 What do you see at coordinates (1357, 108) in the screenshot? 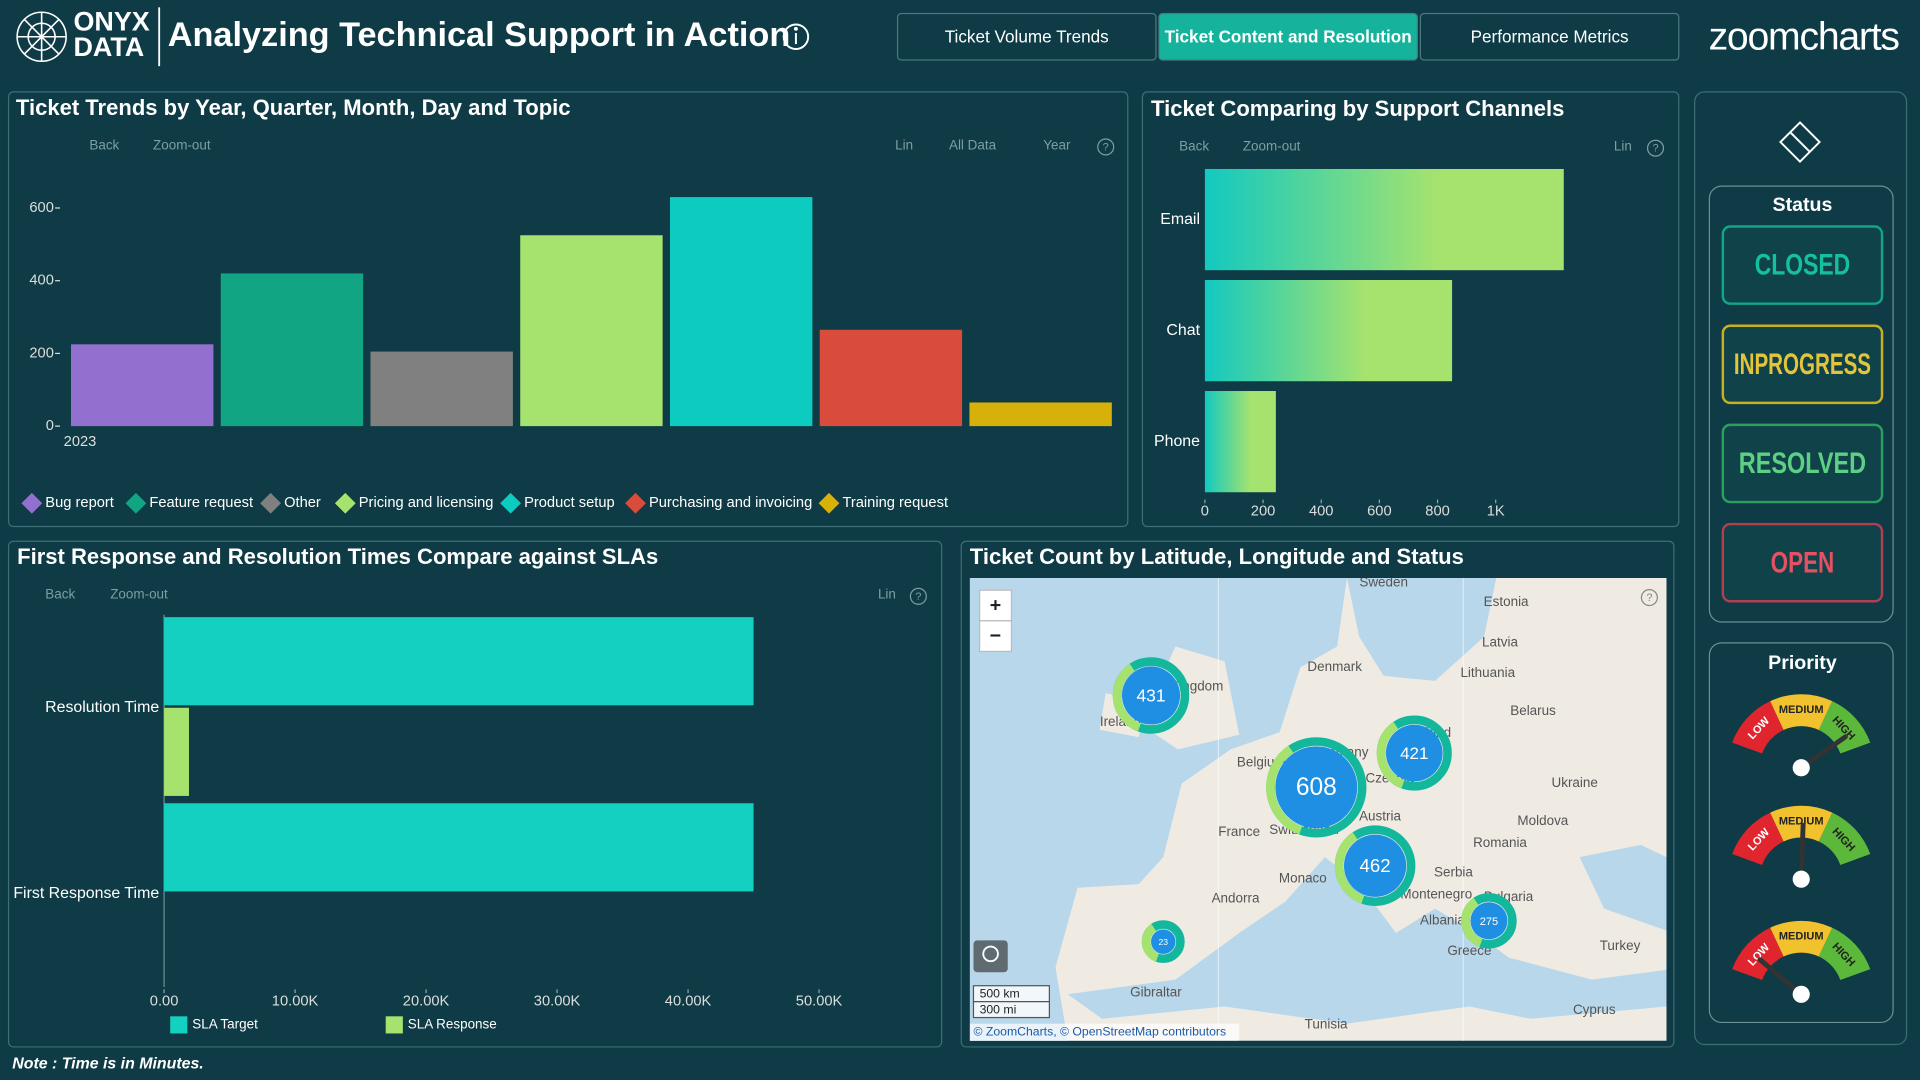
I see `panel-title: Ticket Comparing by Support Channels` at bounding box center [1357, 108].